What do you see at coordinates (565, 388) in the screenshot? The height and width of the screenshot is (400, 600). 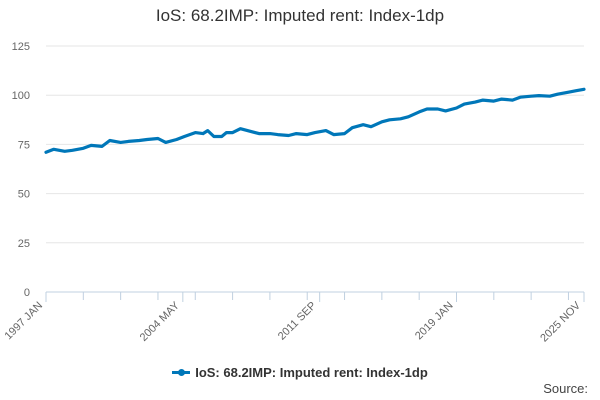 I see `source-label: Source:` at bounding box center [565, 388].